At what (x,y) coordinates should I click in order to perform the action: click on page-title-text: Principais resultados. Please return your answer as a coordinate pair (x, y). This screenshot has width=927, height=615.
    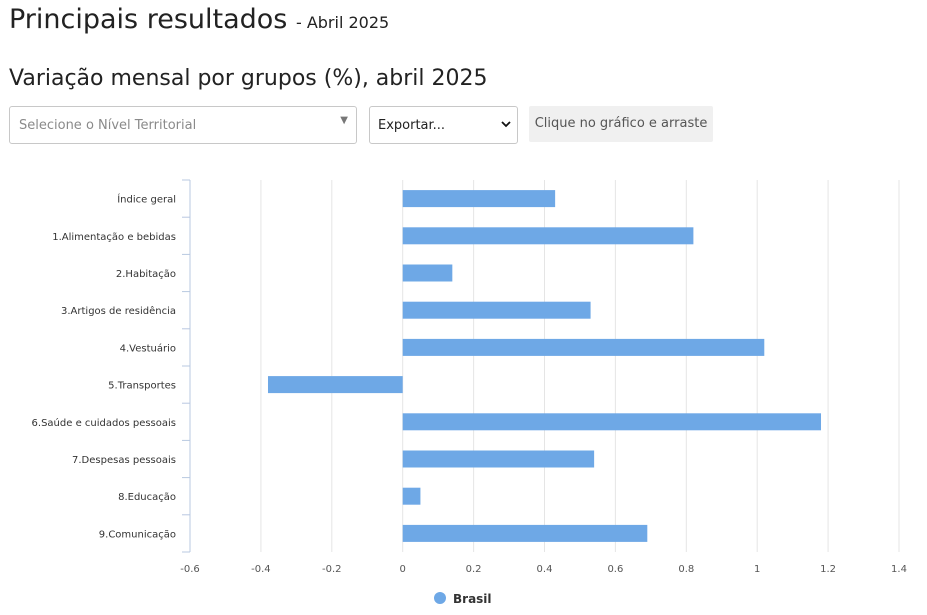
    Looking at the image, I should click on (148, 19).